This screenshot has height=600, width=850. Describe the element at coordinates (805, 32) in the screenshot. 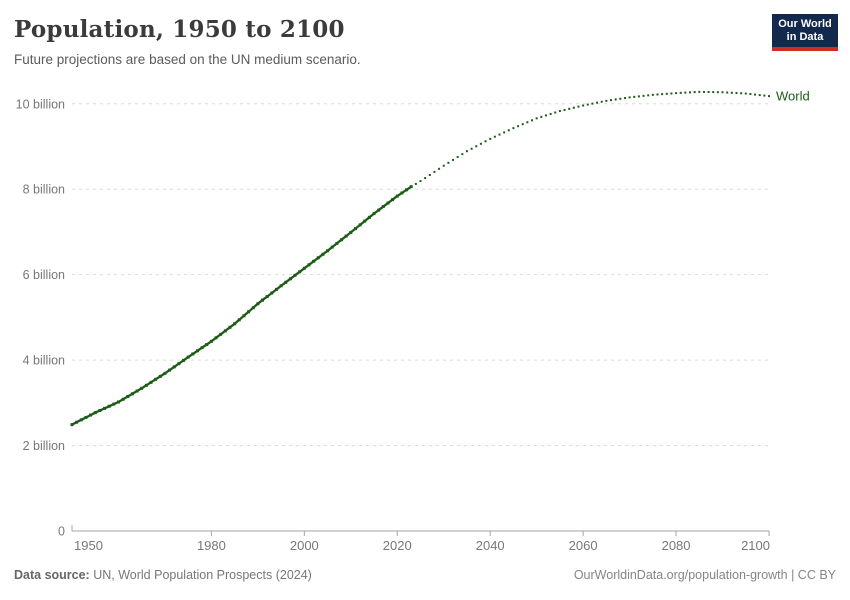

I see `owid-logo: Our World in Data` at that location.